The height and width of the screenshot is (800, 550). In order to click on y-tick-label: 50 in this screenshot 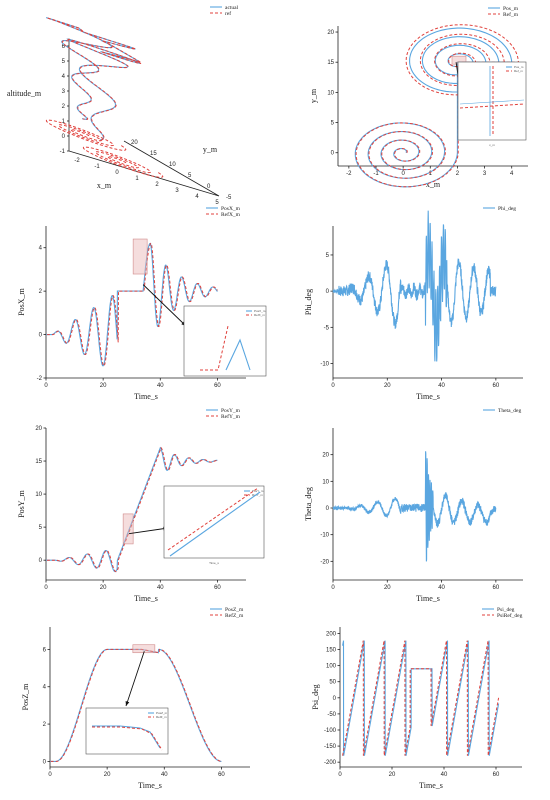, I will do `click(332, 683)`.